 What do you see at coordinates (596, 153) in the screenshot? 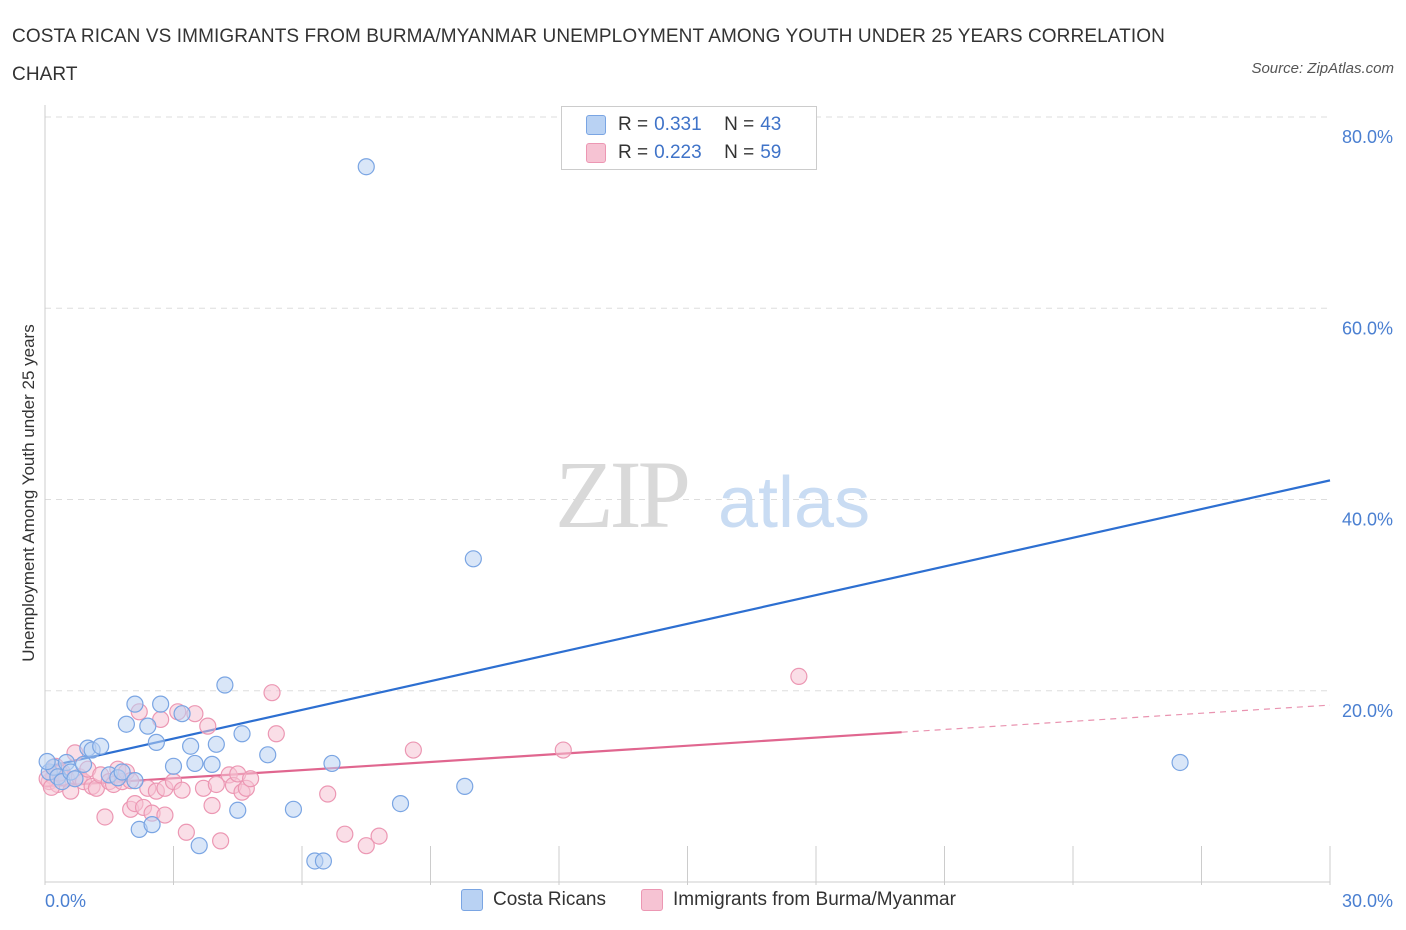
I see `legend-swatch-pink` at bounding box center [596, 153].